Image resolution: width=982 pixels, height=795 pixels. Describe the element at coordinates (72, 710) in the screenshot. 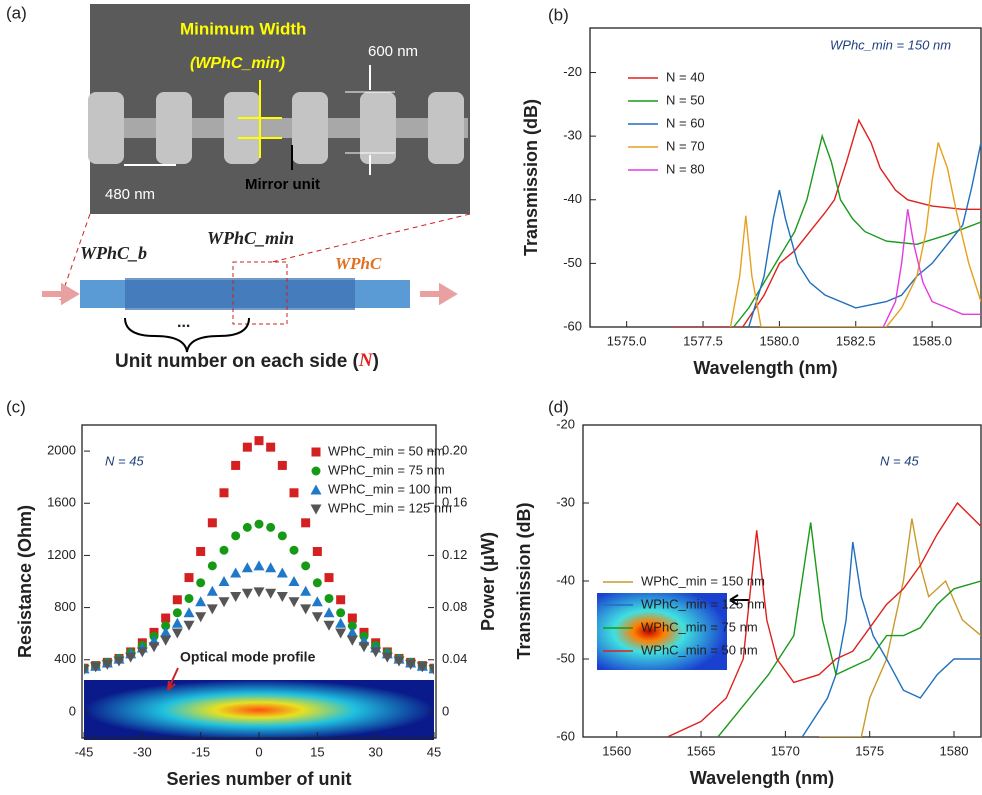

I see `y-tick-label: 0` at that location.